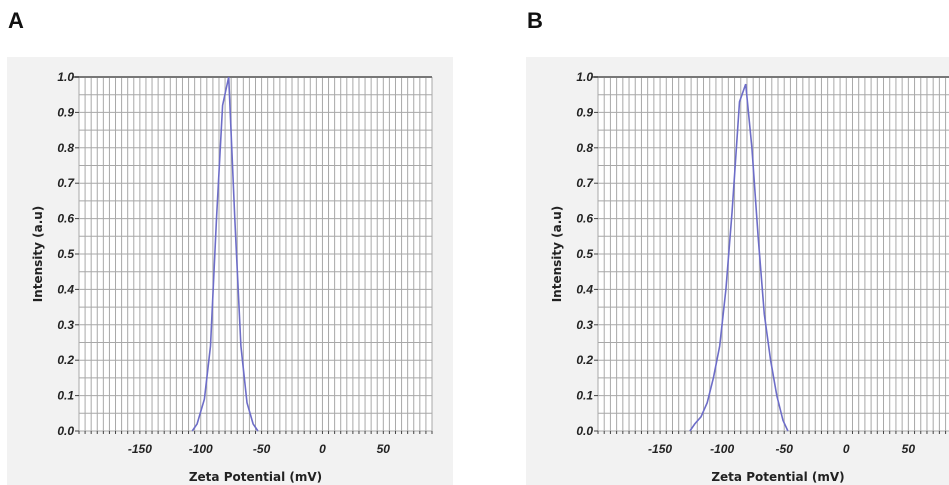 The height and width of the screenshot is (485, 949). I want to click on panel-label-b: B, so click(535, 20).